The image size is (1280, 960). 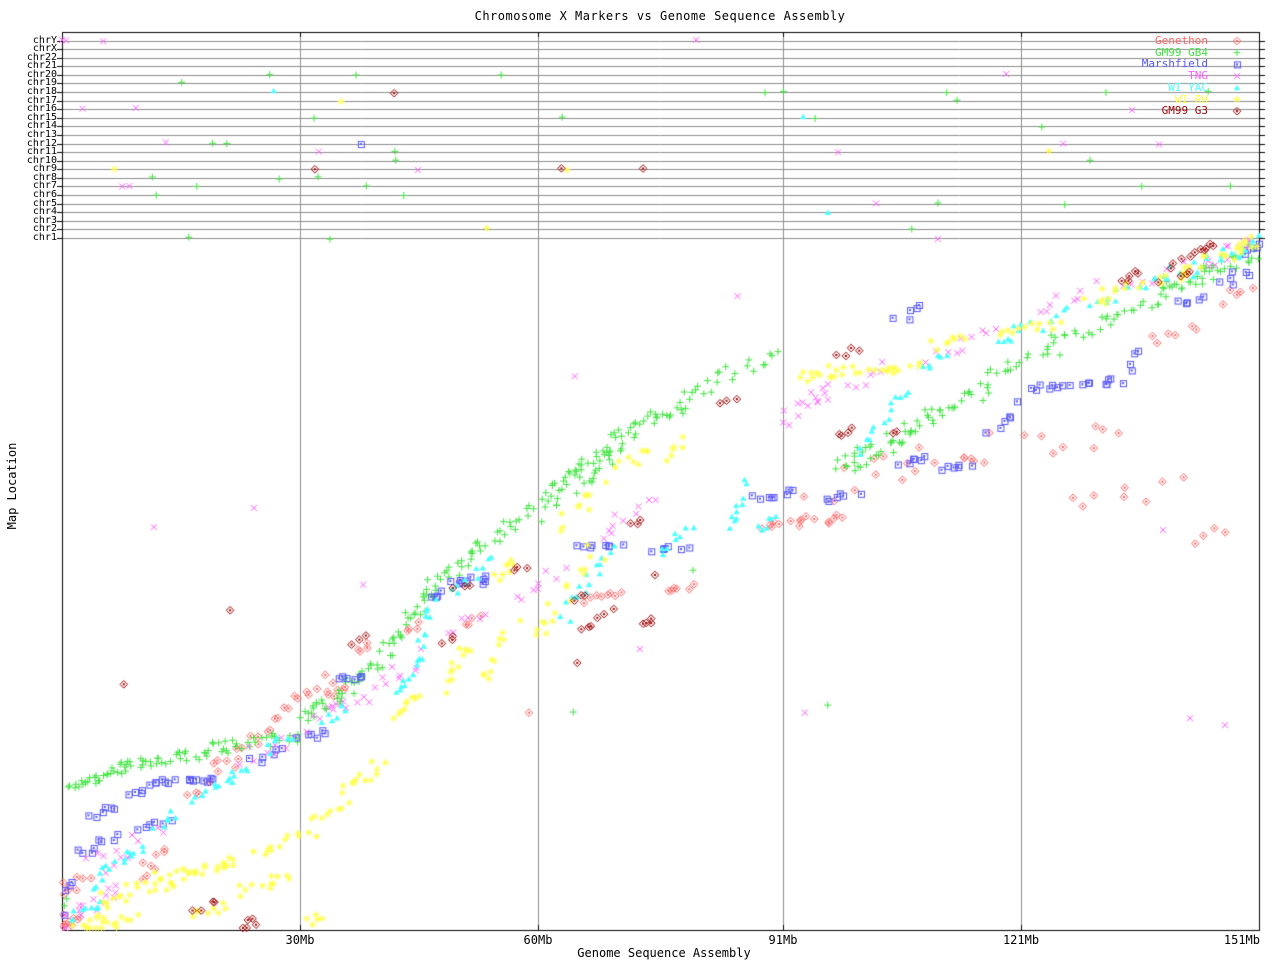 I want to click on y-tick-label-chr22: chr22, so click(x=41, y=57).